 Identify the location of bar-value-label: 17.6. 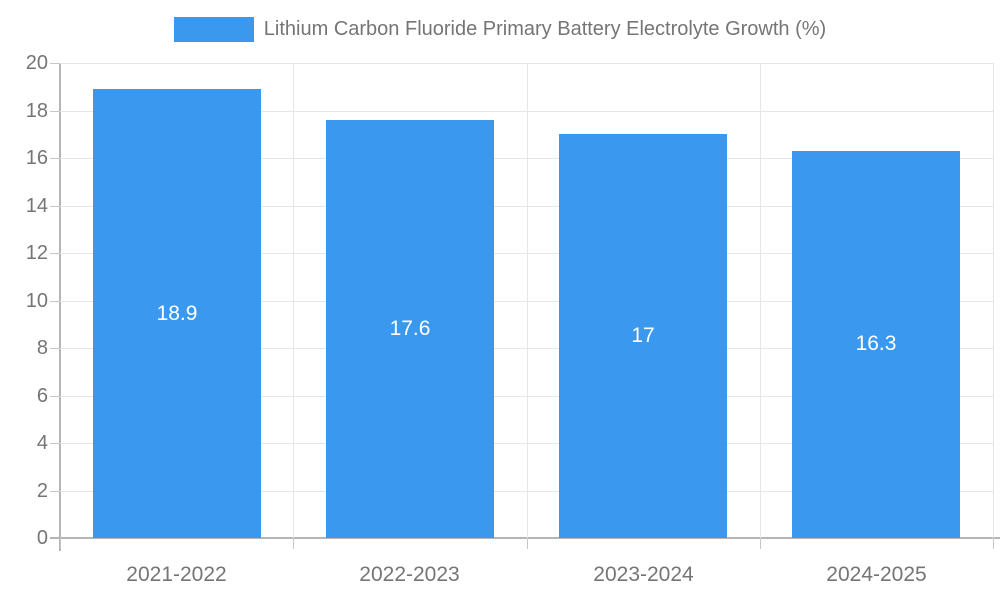
(410, 328).